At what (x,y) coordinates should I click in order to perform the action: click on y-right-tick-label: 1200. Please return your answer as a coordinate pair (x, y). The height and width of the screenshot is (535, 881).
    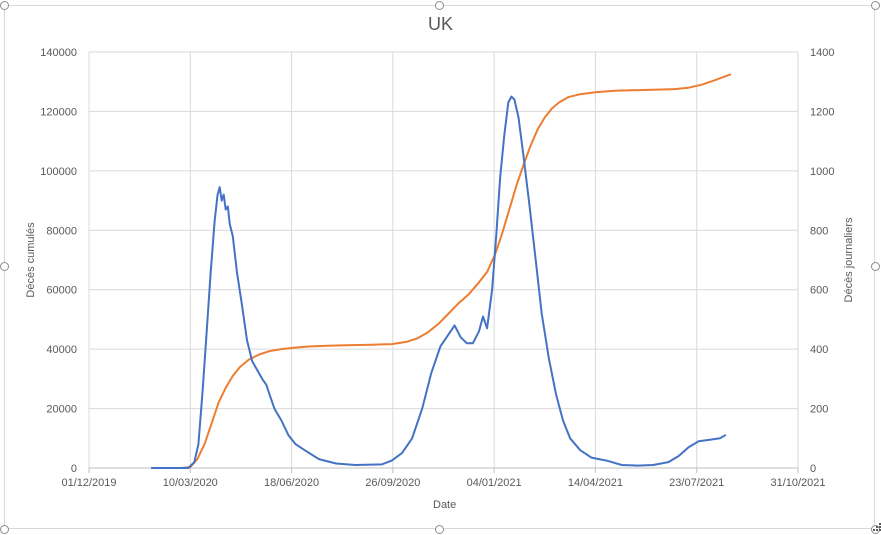
    Looking at the image, I should click on (822, 112).